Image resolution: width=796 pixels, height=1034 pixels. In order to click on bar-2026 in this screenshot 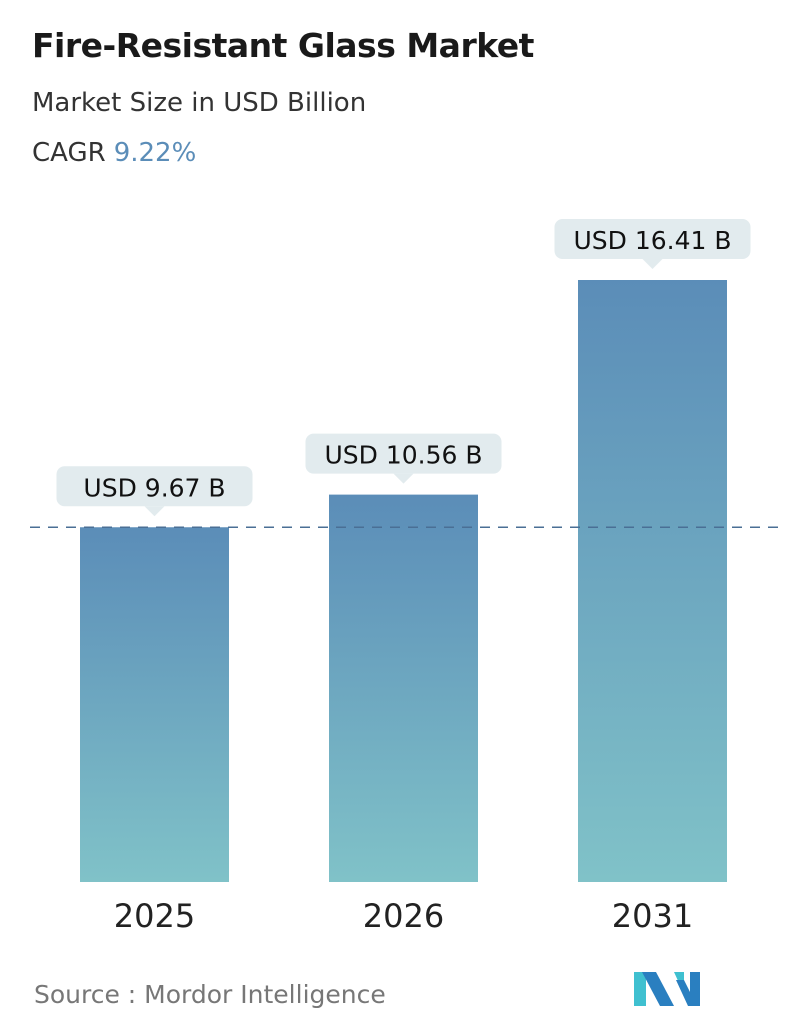, I will do `click(403, 688)`.